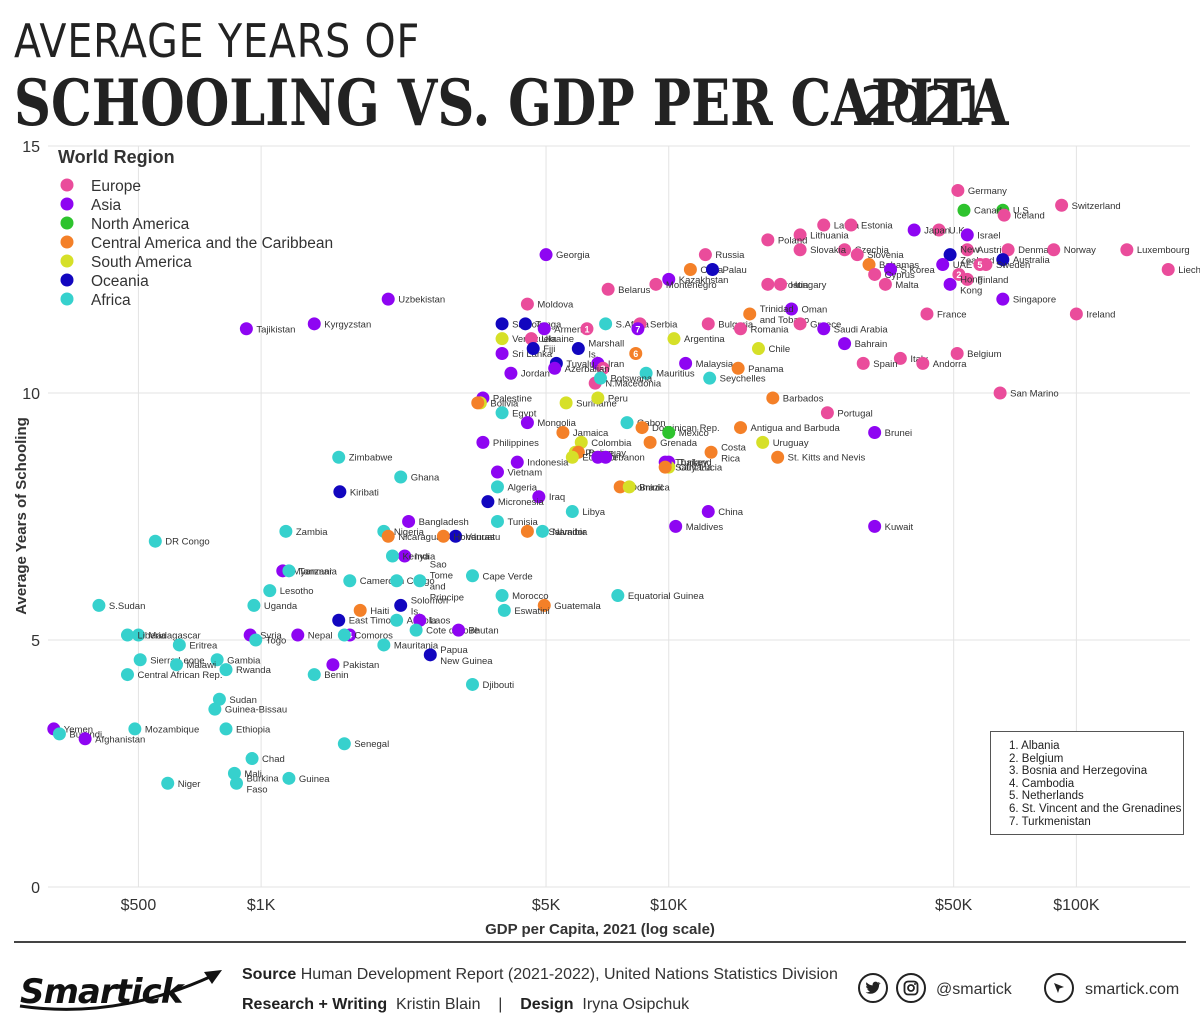  I want to click on data-point-label-line: Austria, so click(992, 250).